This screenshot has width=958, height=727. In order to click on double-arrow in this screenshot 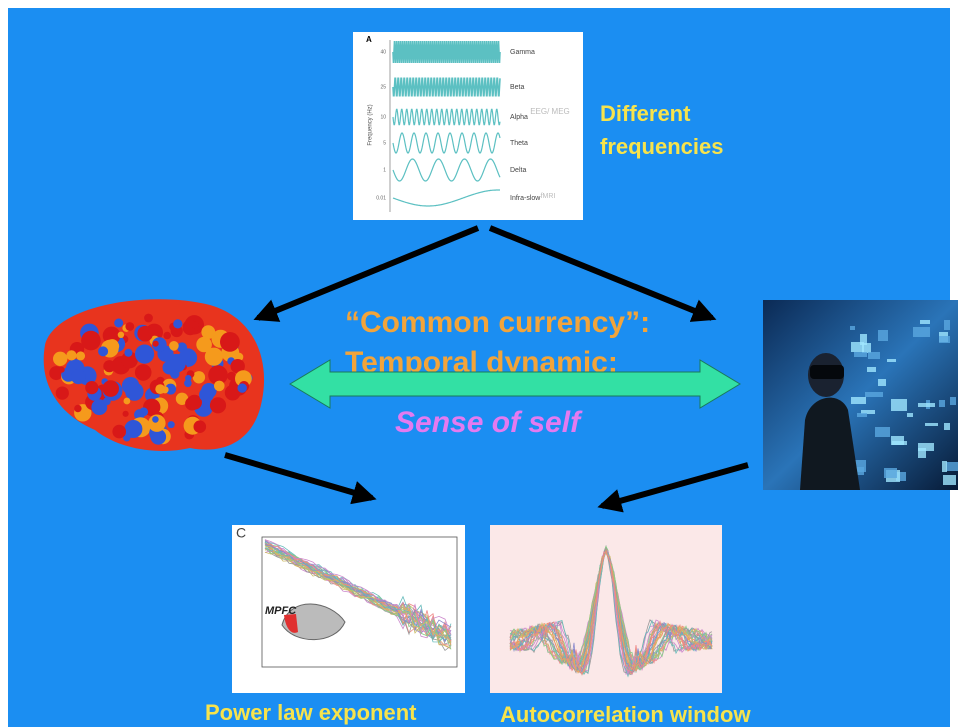, I will do `click(515, 384)`.